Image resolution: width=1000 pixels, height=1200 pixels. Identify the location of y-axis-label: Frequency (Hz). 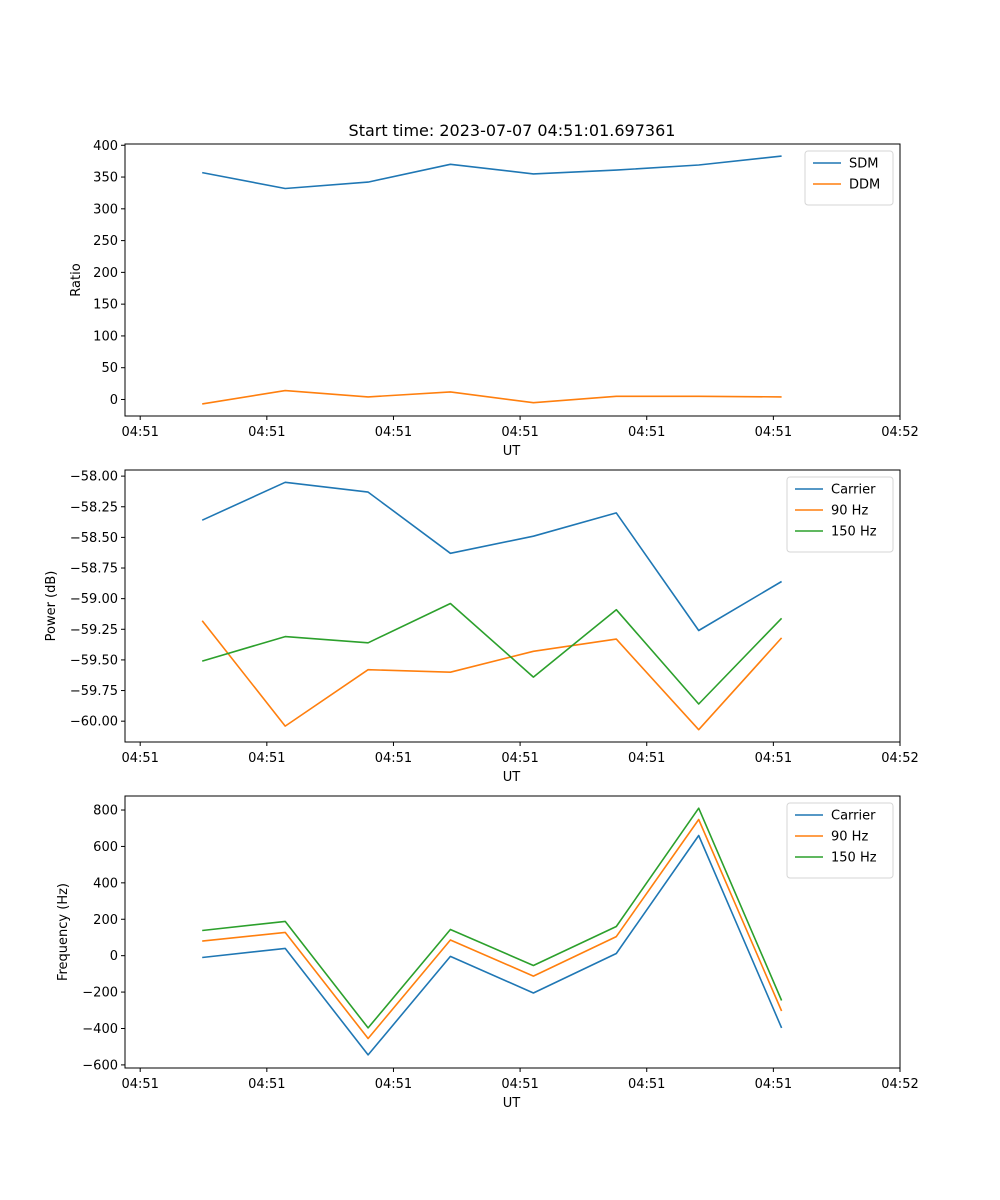
(63, 932).